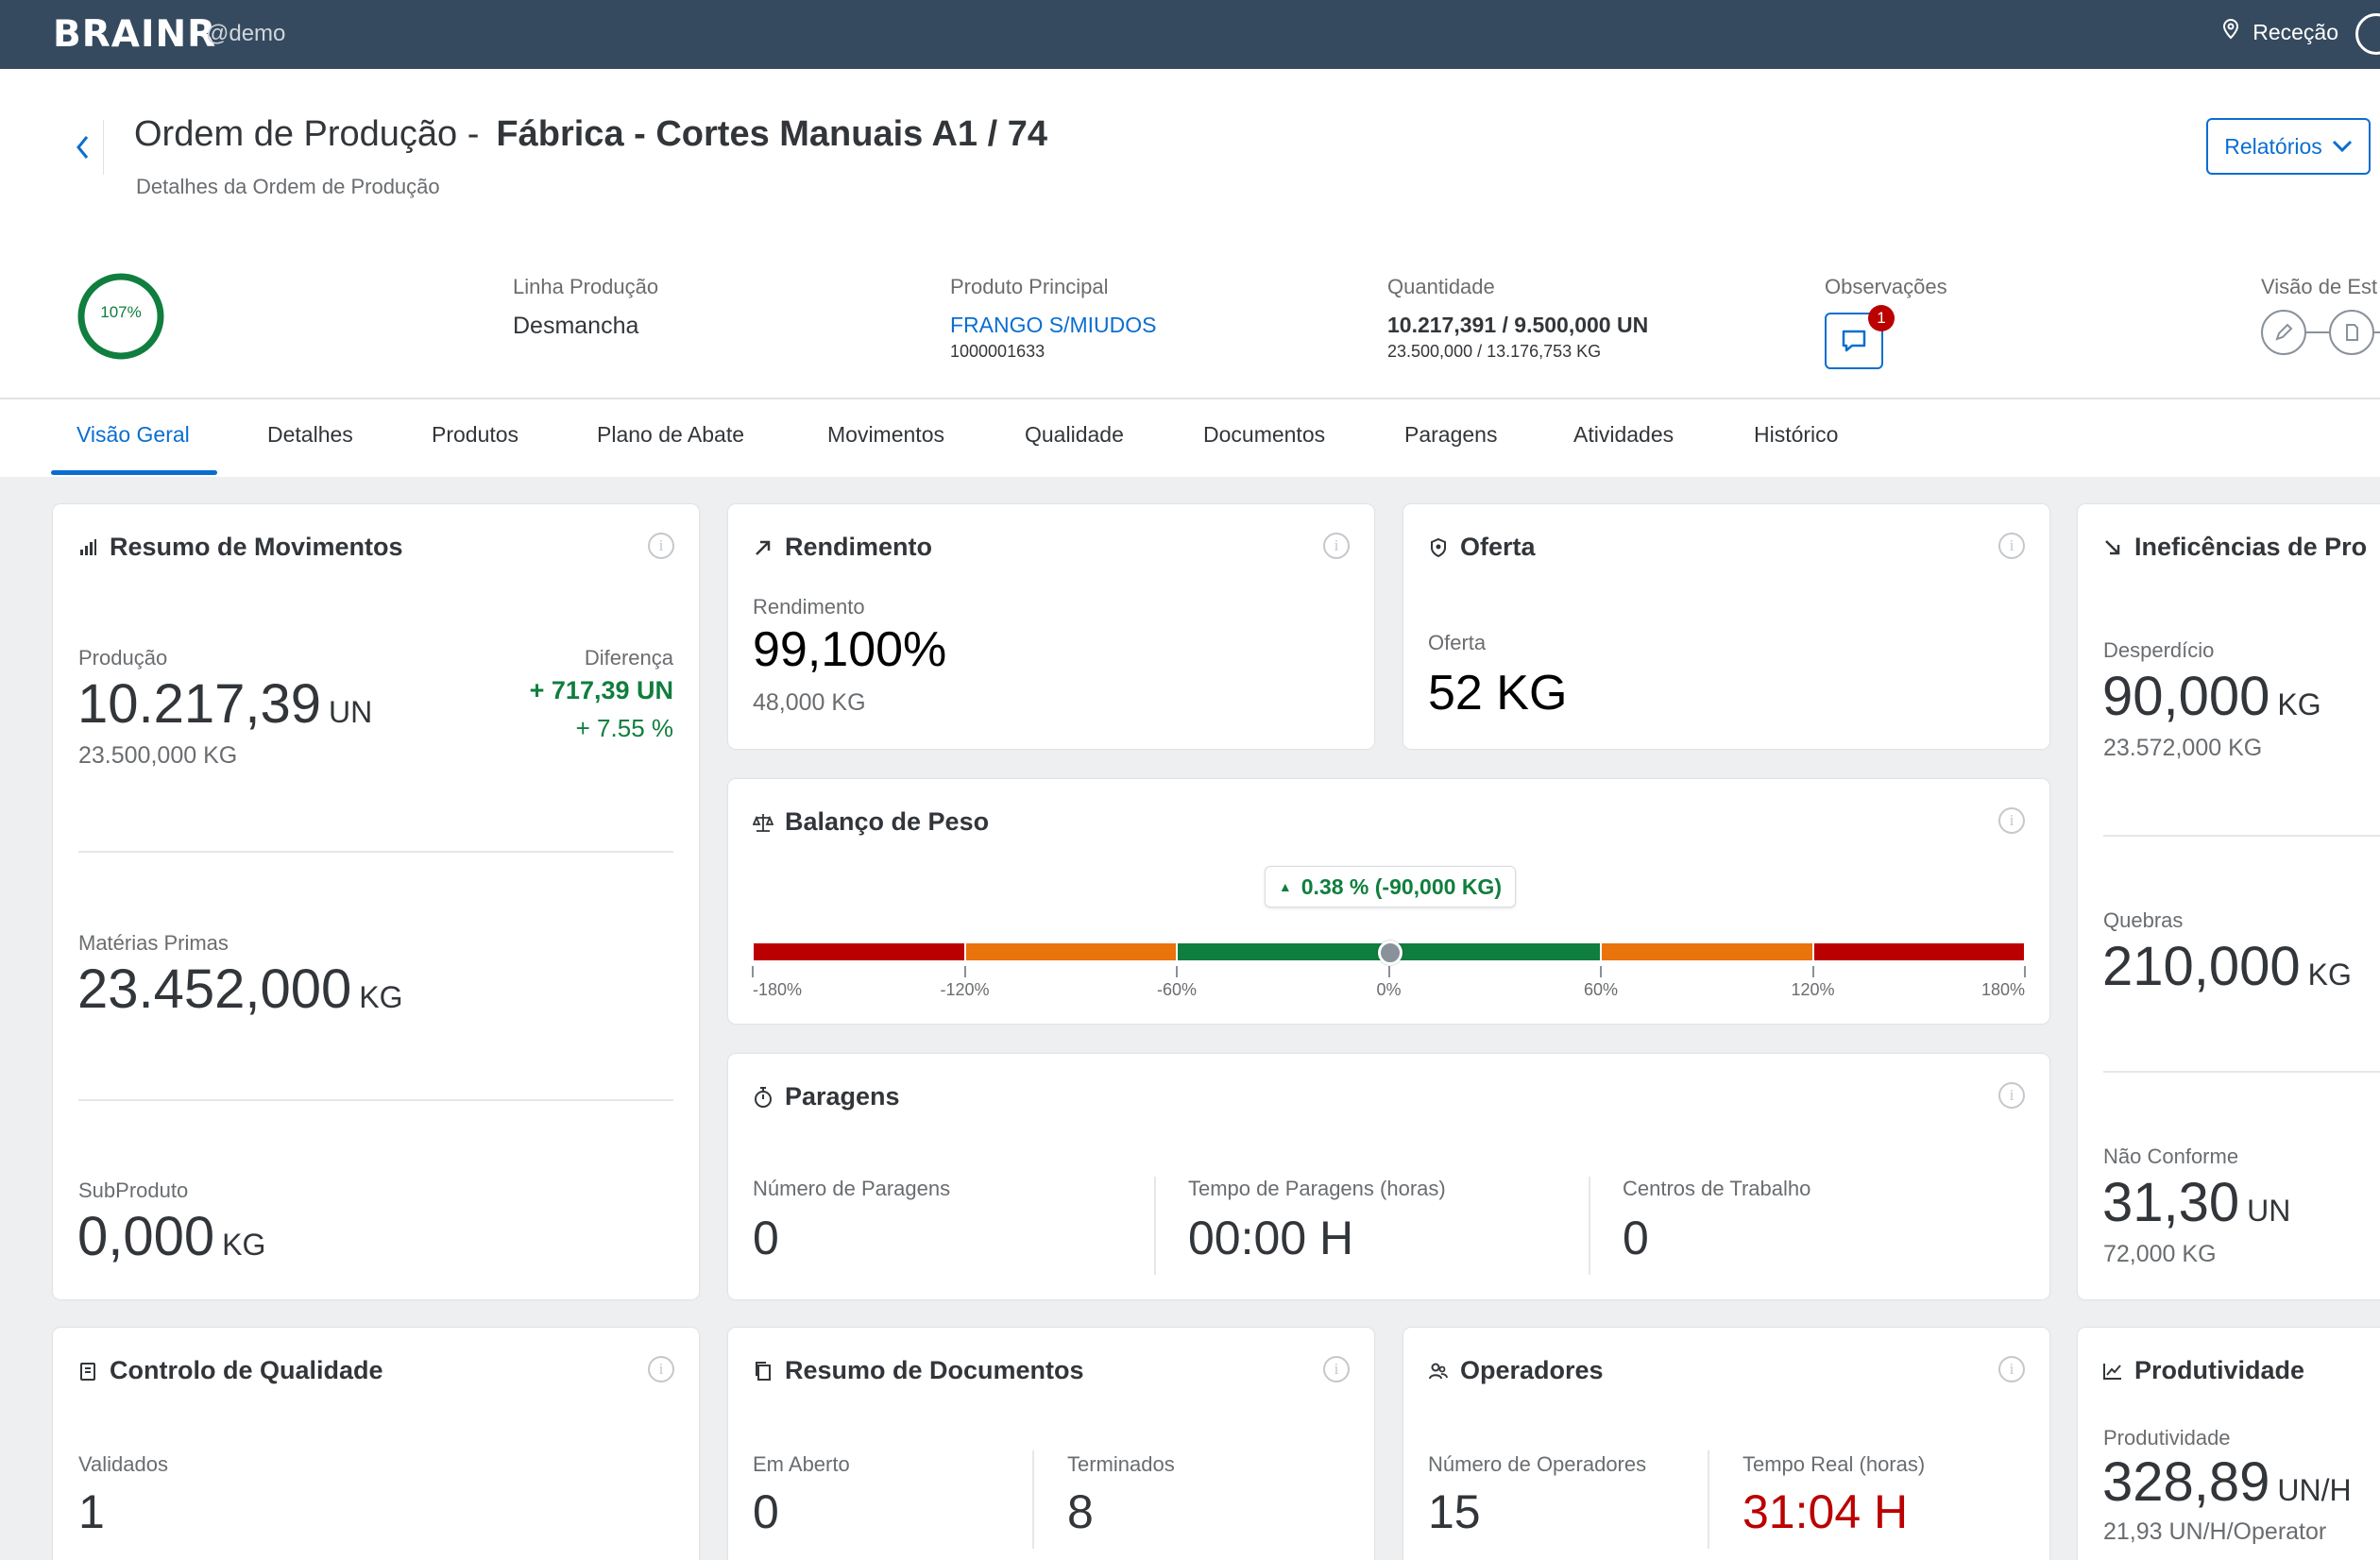  Describe the element at coordinates (2342, 146) in the screenshot. I see `chevron-down-icon` at that location.